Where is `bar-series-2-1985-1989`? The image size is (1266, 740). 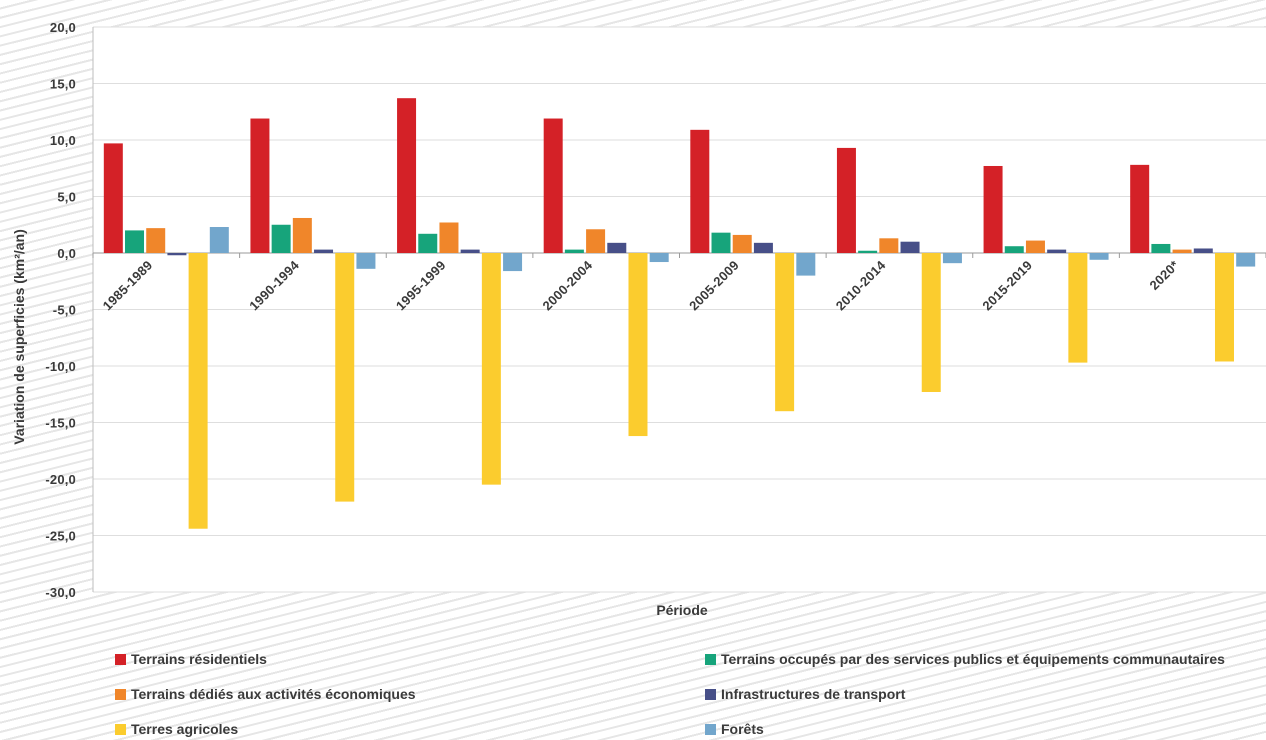 bar-series-2-1985-1989 is located at coordinates (156, 240).